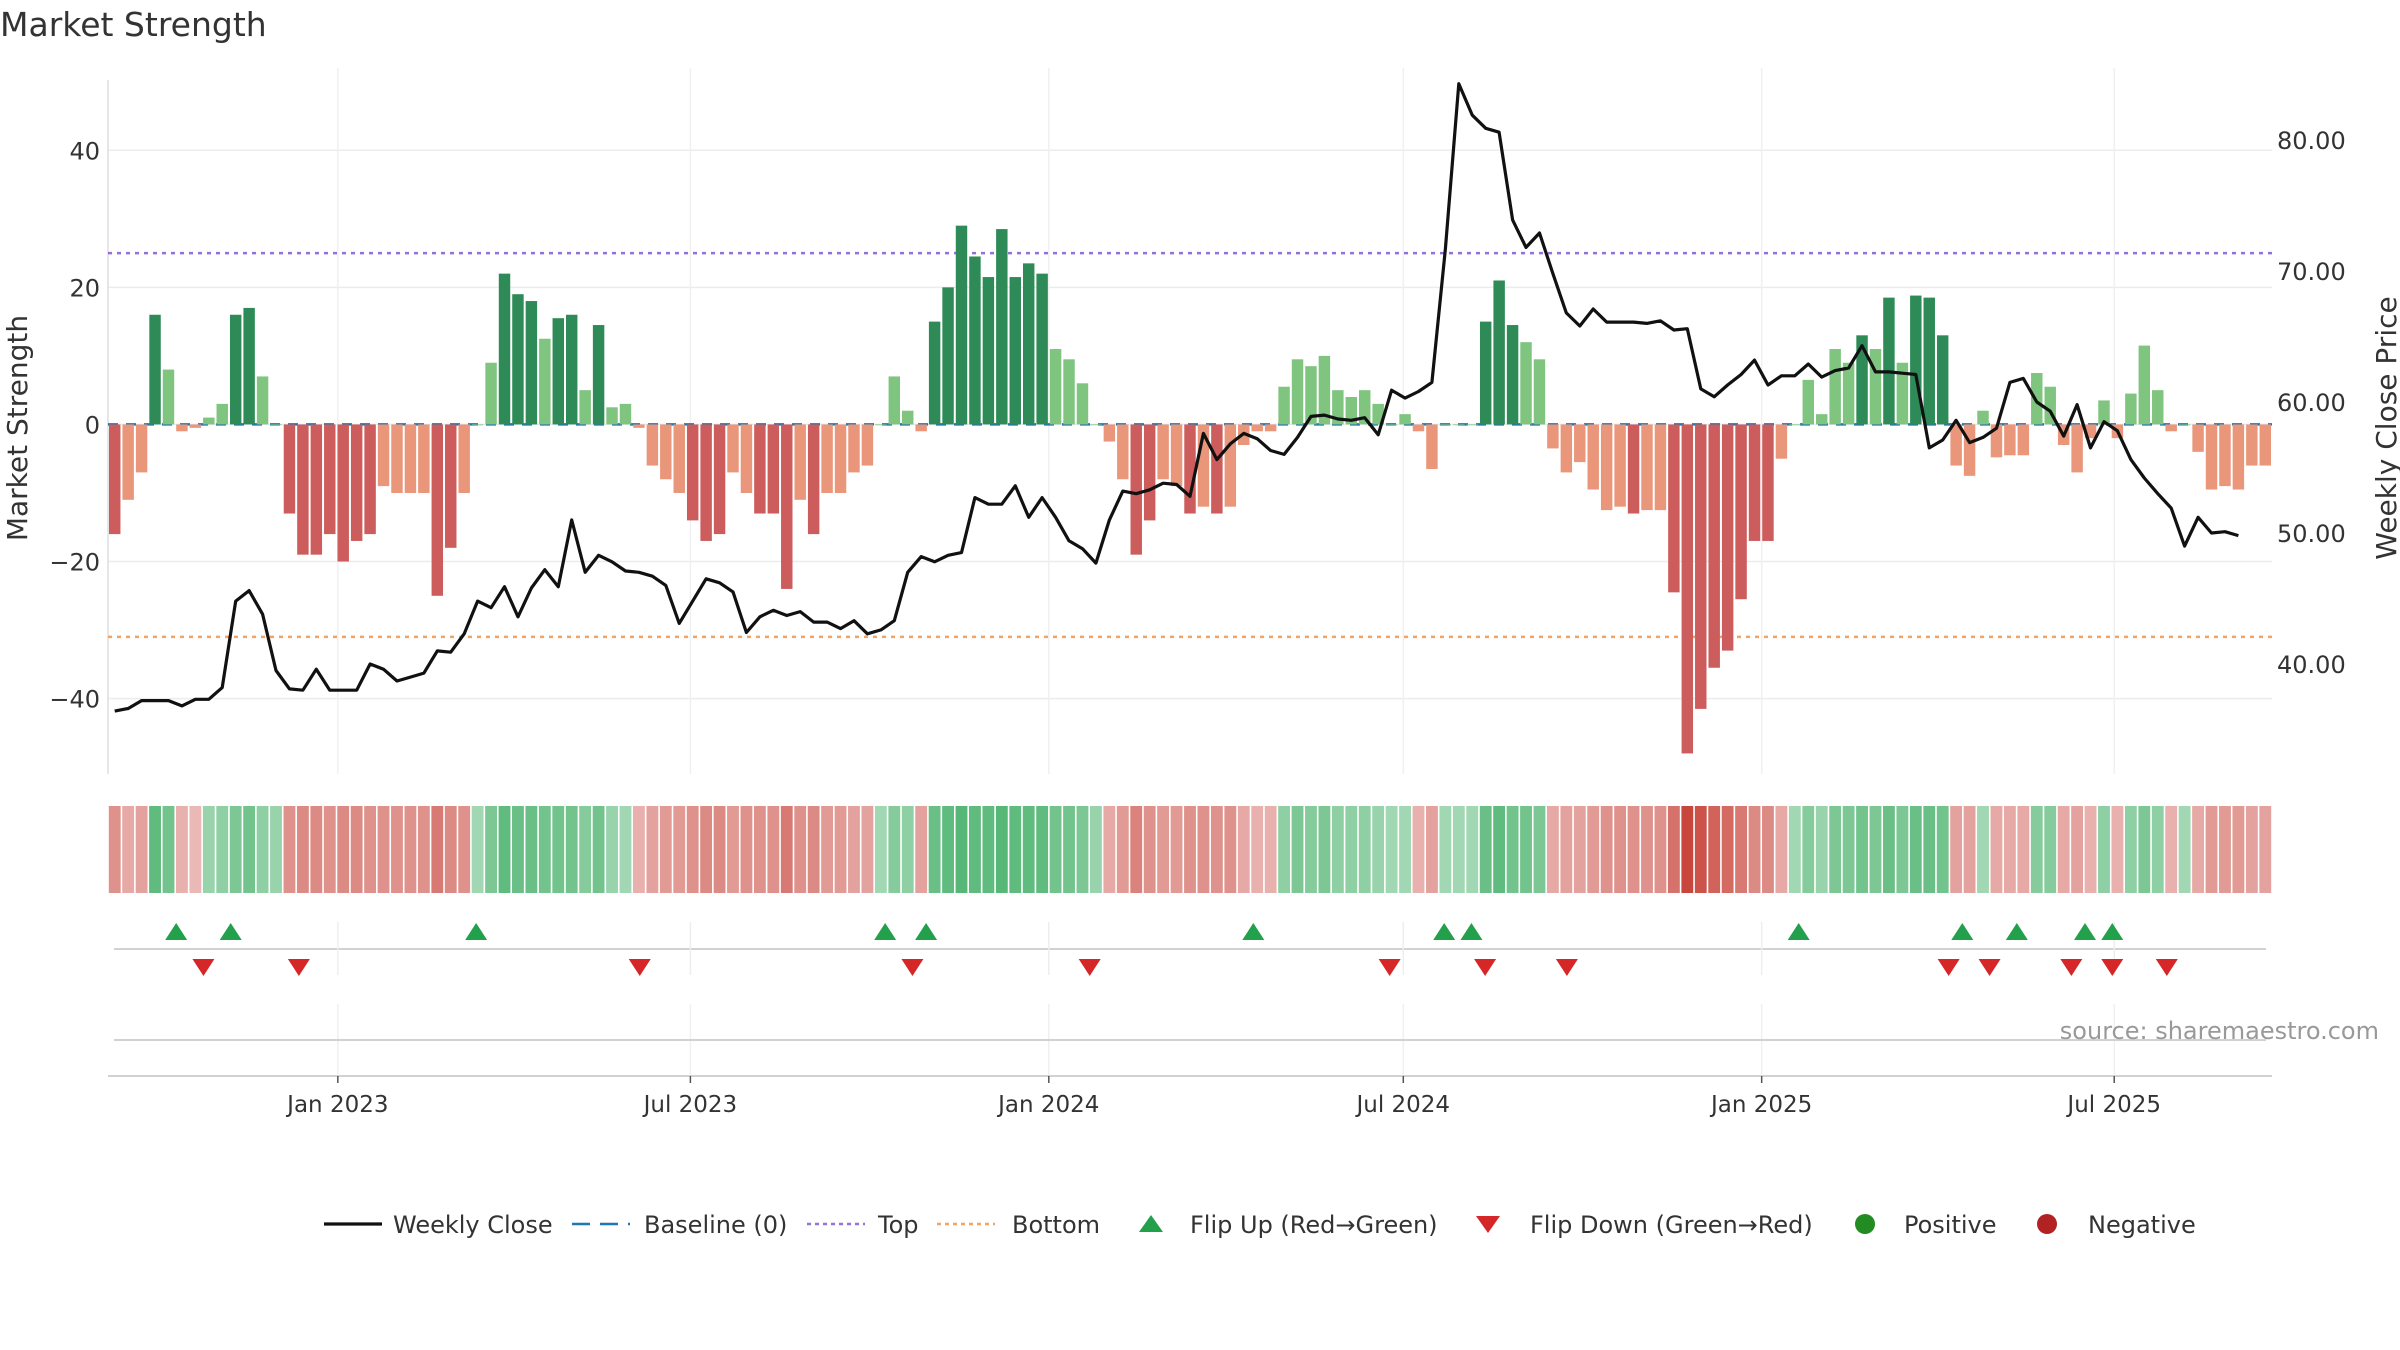 This screenshot has height=1350, width=2400. Describe the element at coordinates (1950, 1225) in the screenshot. I see `legend-label: Positive` at that location.